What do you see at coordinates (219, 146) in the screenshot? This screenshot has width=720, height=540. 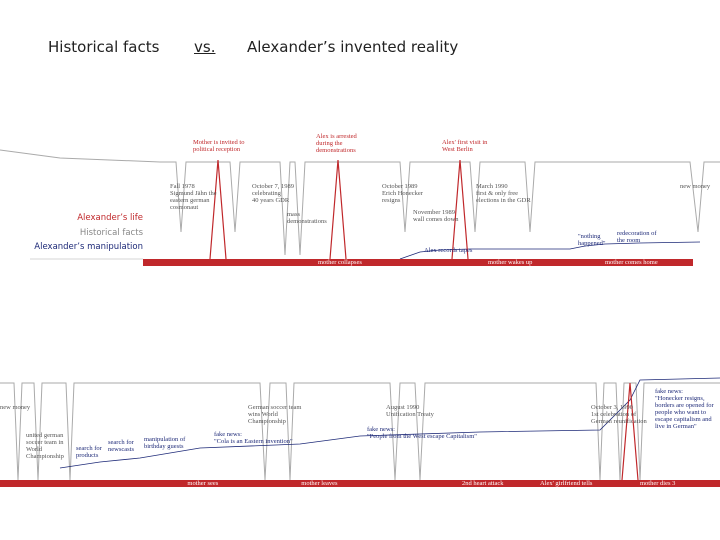 I see `event-label: Mother is invited to political reception` at bounding box center [219, 146].